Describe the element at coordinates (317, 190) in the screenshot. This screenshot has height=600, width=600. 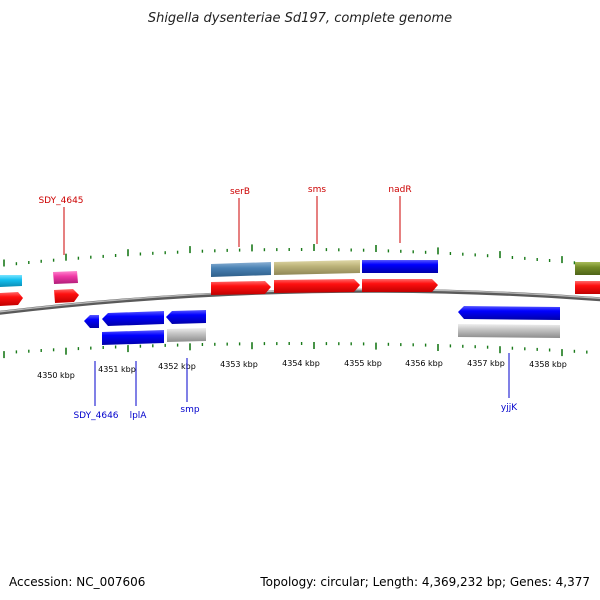
I see `gene-label: sms` at that location.